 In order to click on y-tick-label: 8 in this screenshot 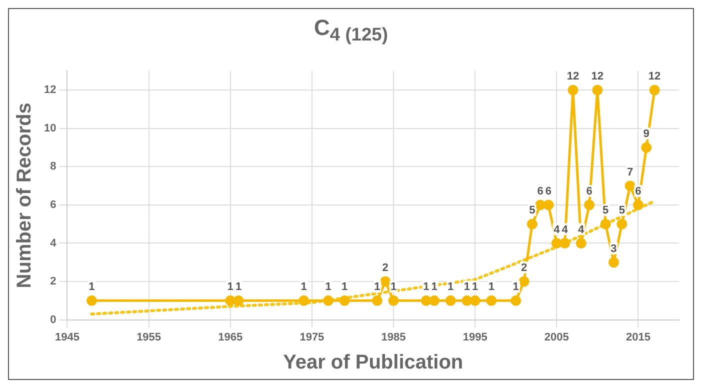, I will do `click(53, 166)`.